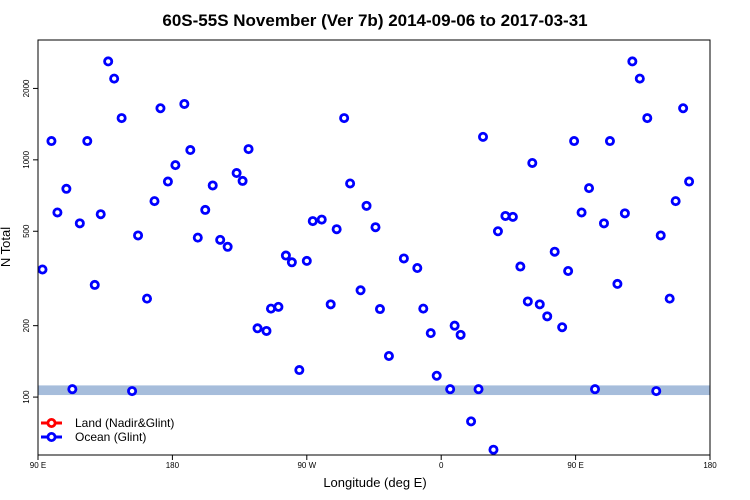 The width and height of the screenshot is (750, 500). What do you see at coordinates (26, 88) in the screenshot?
I see `y-tick-label: 2000` at bounding box center [26, 88].